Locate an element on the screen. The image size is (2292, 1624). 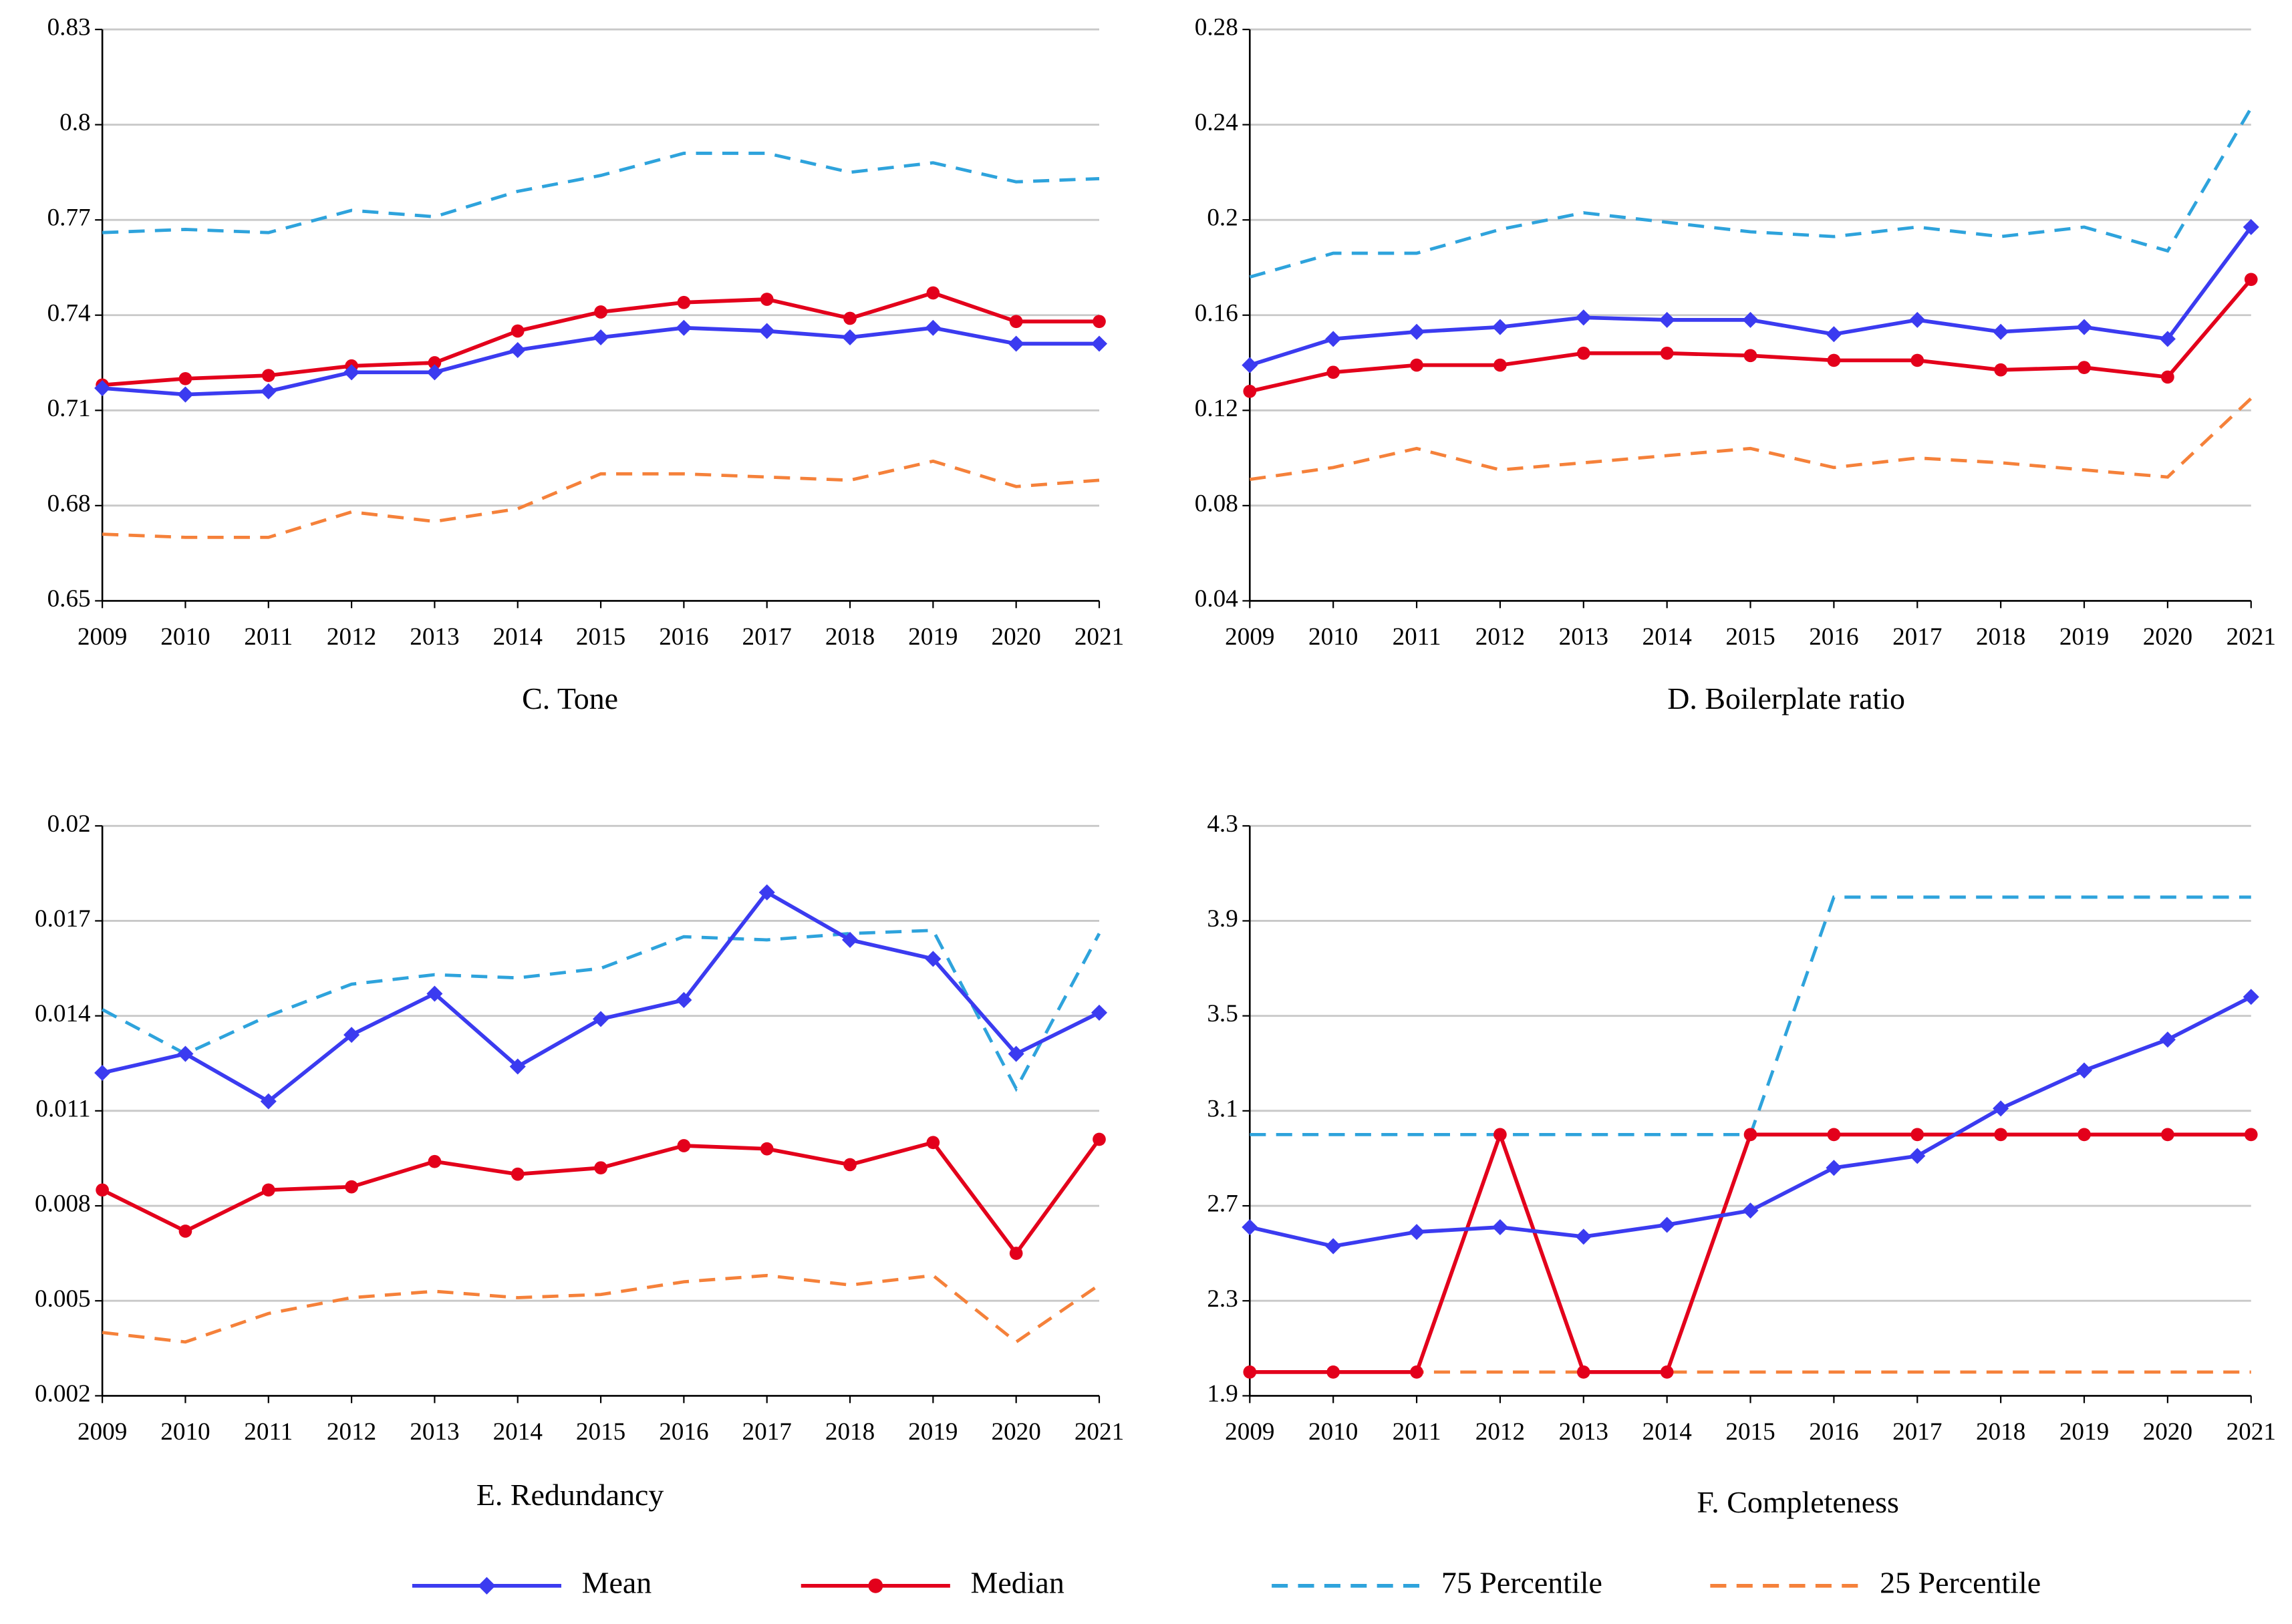
y-tick-label: 0.011 is located at coordinates (62, 1108).